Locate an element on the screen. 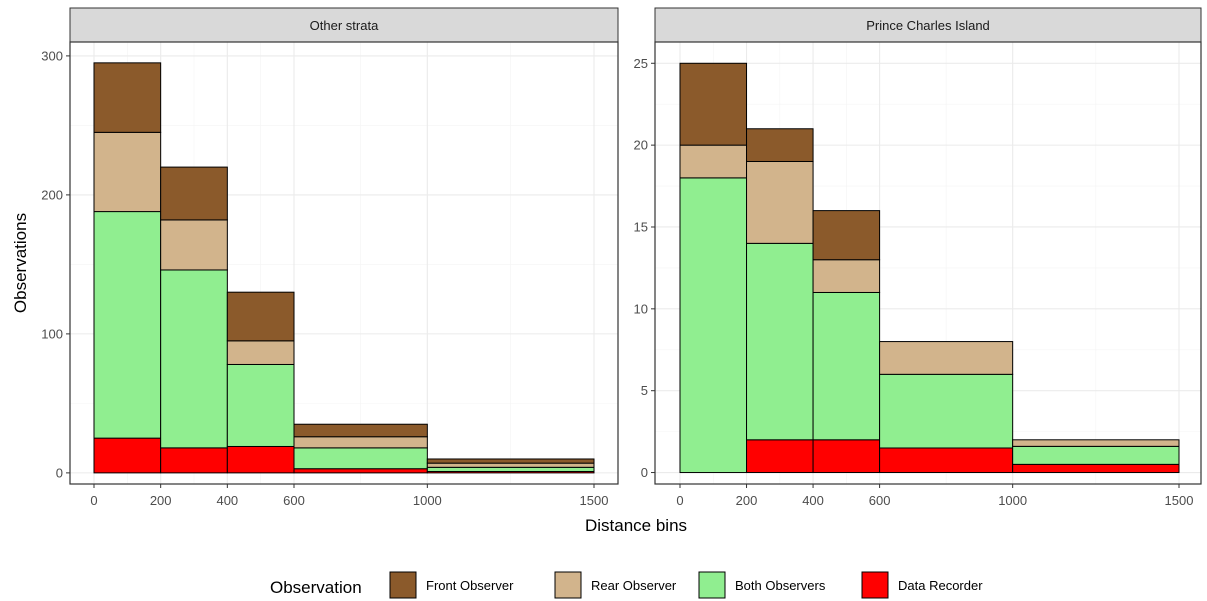 This screenshot has height=601, width=1207. x-axis-title: Distance bins is located at coordinates (636, 525).